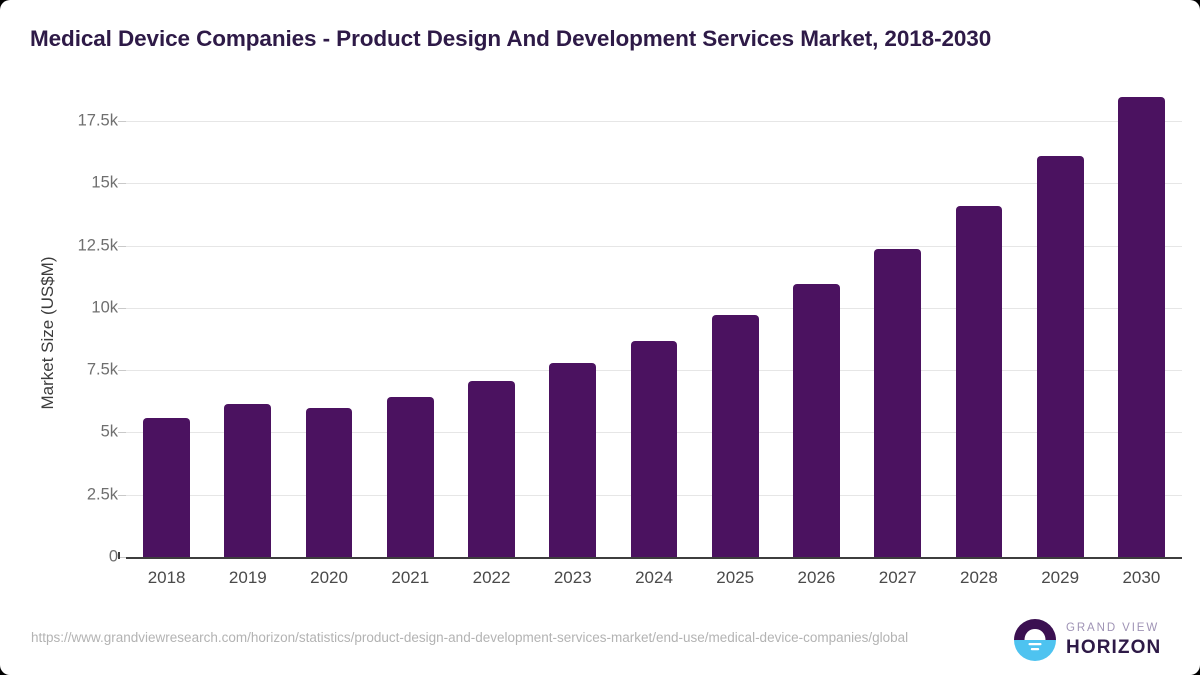  I want to click on x-axis-tick-label: 2030, so click(1141, 577).